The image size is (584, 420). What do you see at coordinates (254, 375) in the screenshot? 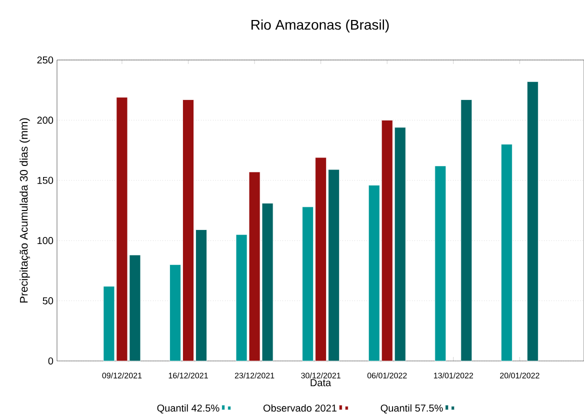
I see `x-tick-label: 23/12/2021` at bounding box center [254, 375].